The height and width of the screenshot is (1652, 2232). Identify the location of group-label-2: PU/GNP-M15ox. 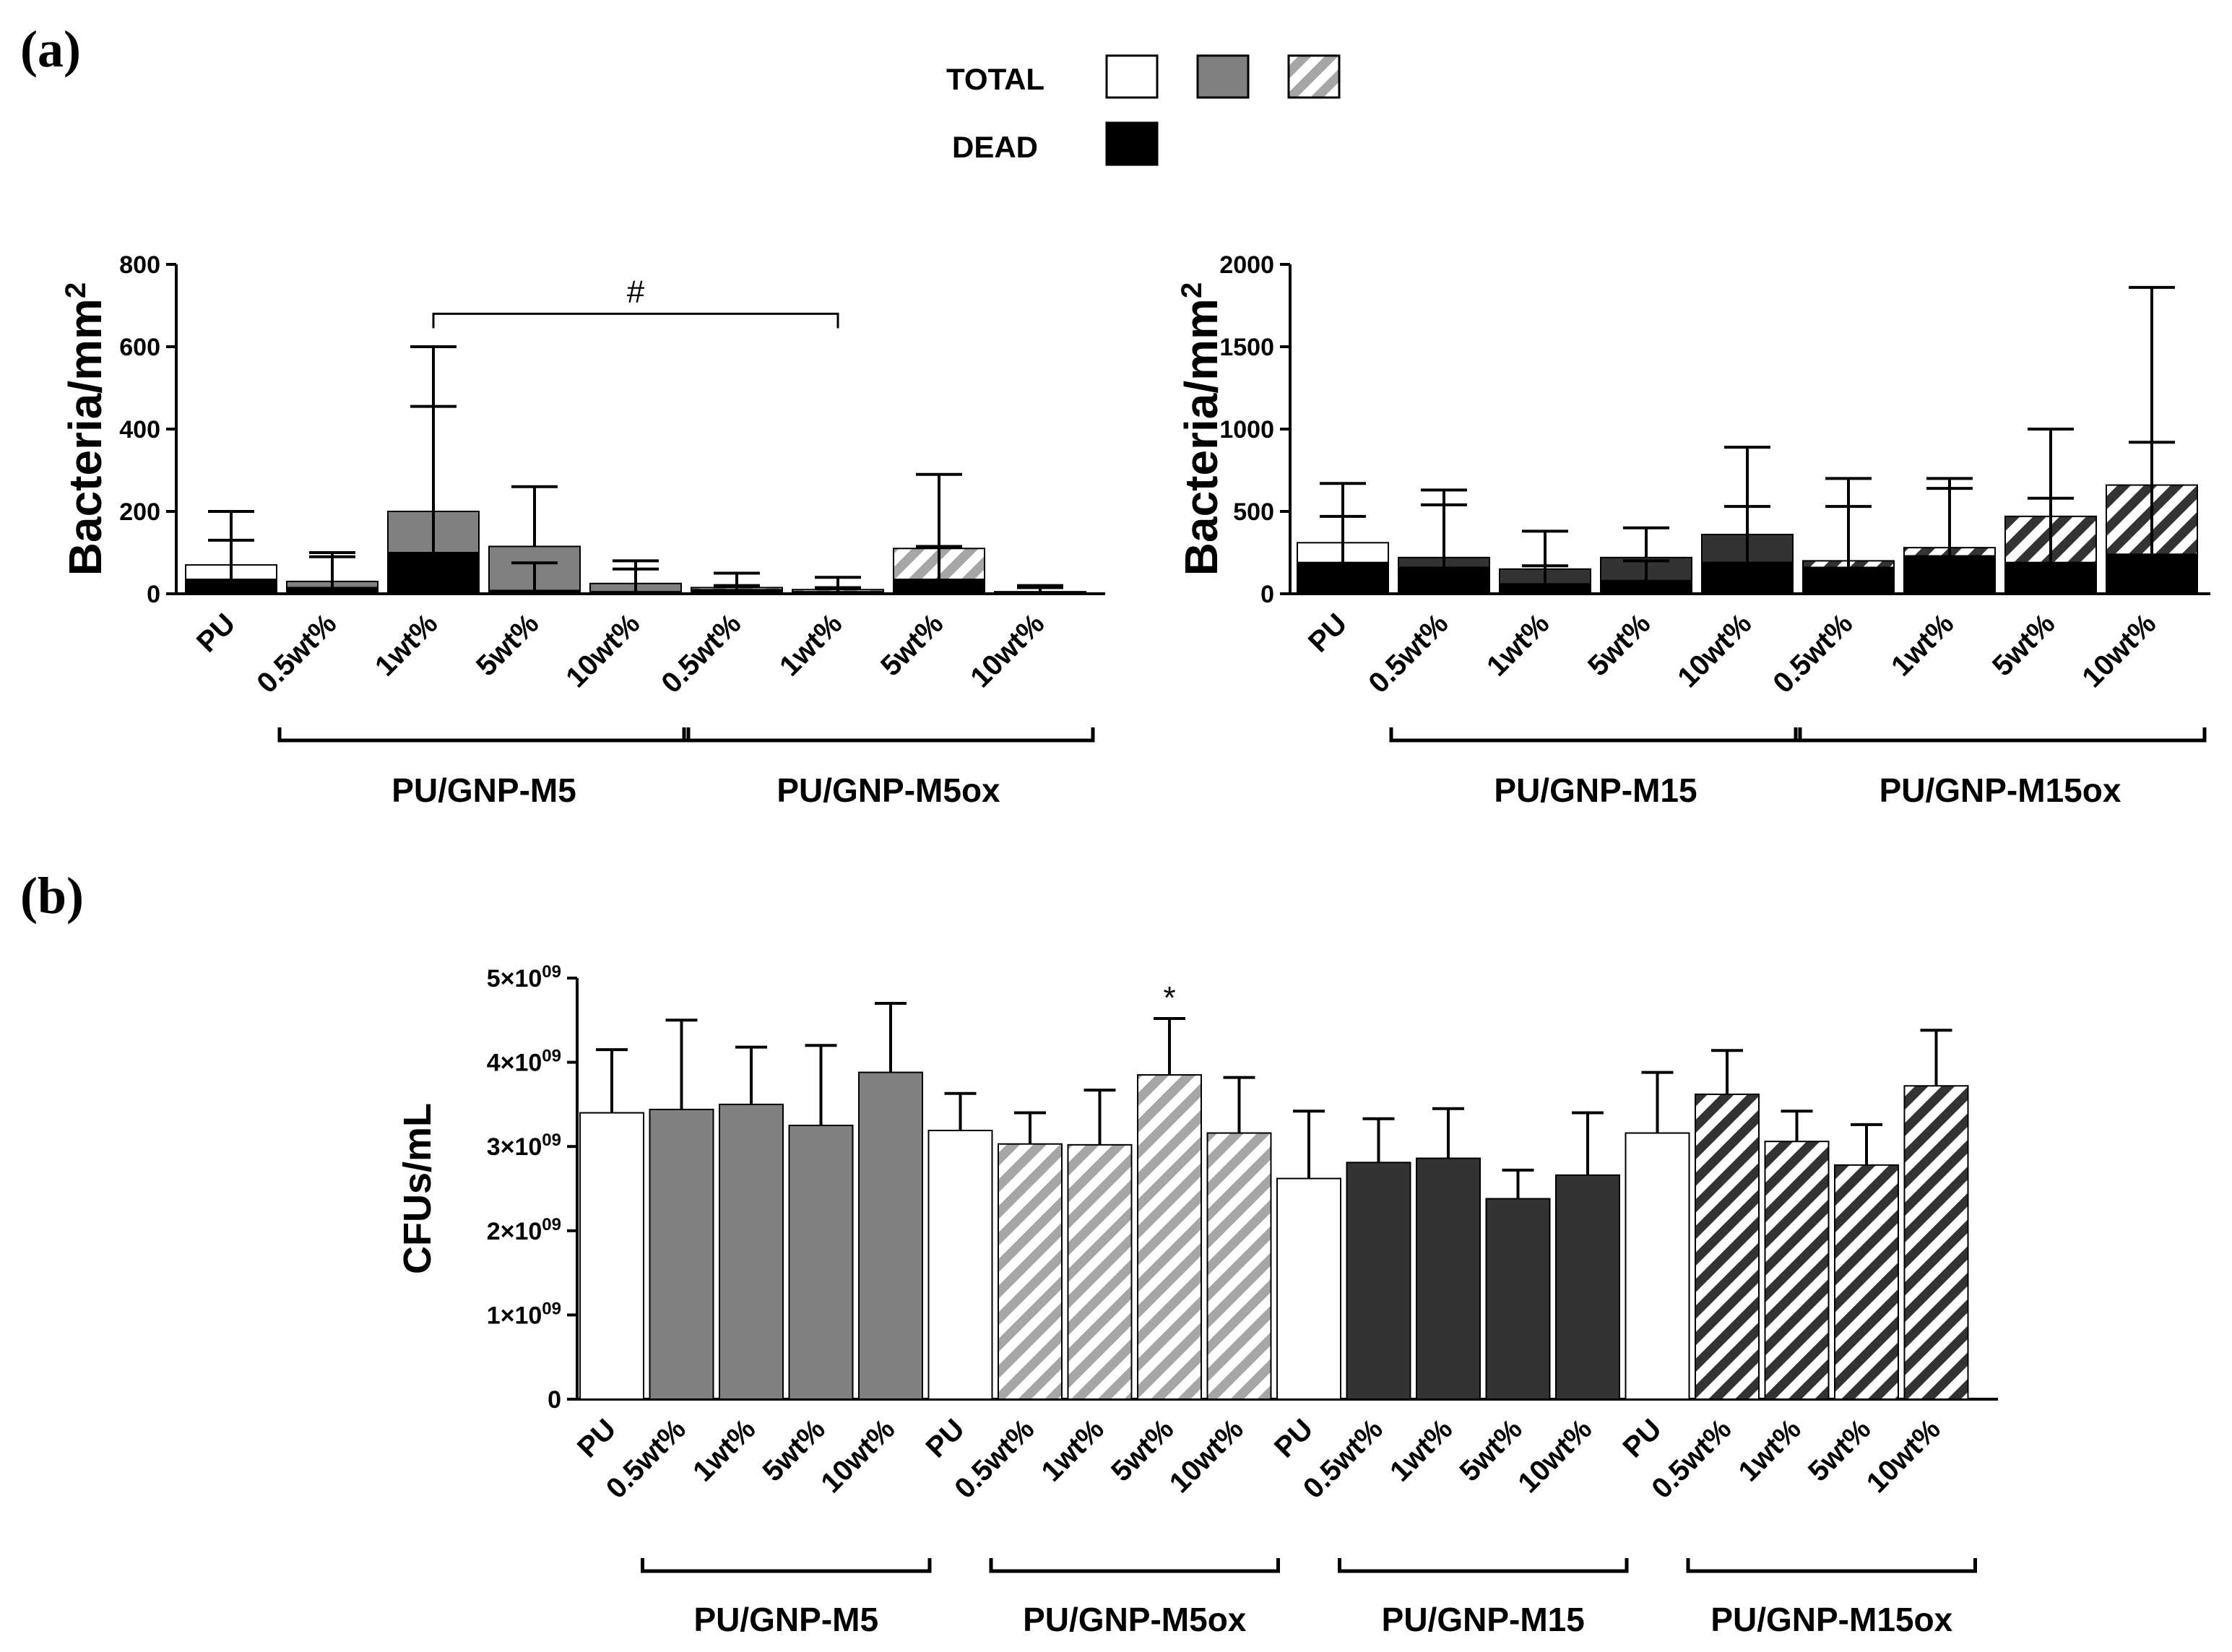
(2001, 790).